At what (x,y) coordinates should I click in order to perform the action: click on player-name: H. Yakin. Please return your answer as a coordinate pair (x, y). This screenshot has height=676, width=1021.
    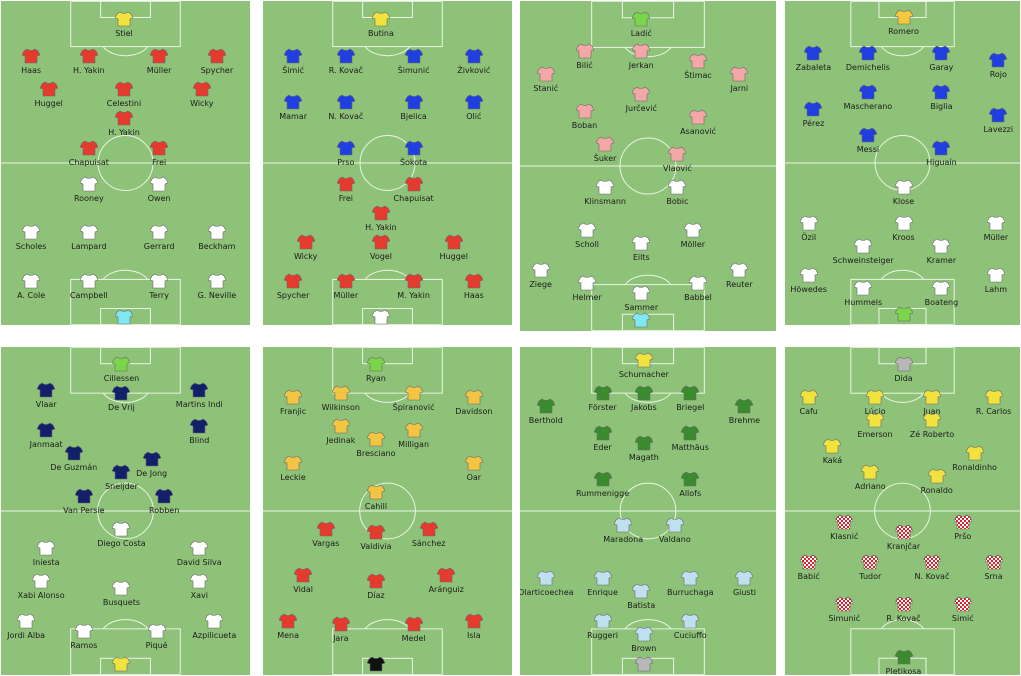
    Looking at the image, I should click on (381, 227).